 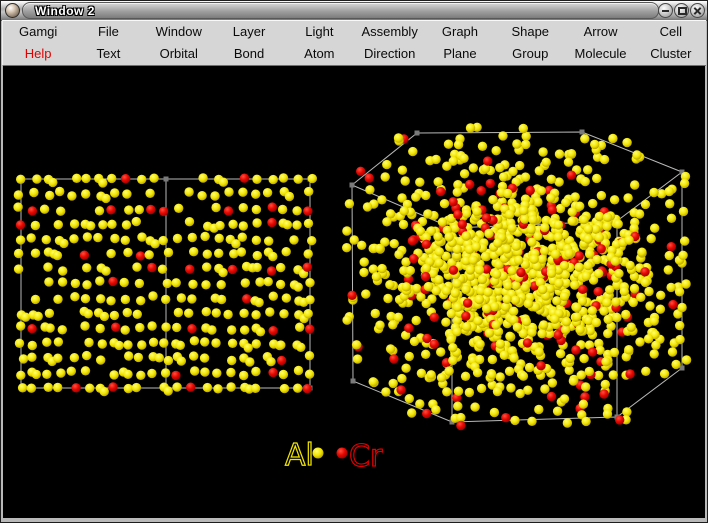 I want to click on minimize-icon, so click(x=665, y=11).